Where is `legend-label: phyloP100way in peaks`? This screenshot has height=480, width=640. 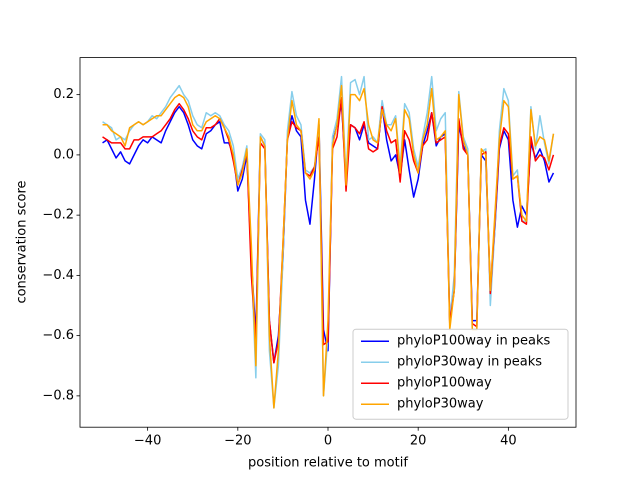 legend-label: phyloP100way in peaks is located at coordinates (474, 341).